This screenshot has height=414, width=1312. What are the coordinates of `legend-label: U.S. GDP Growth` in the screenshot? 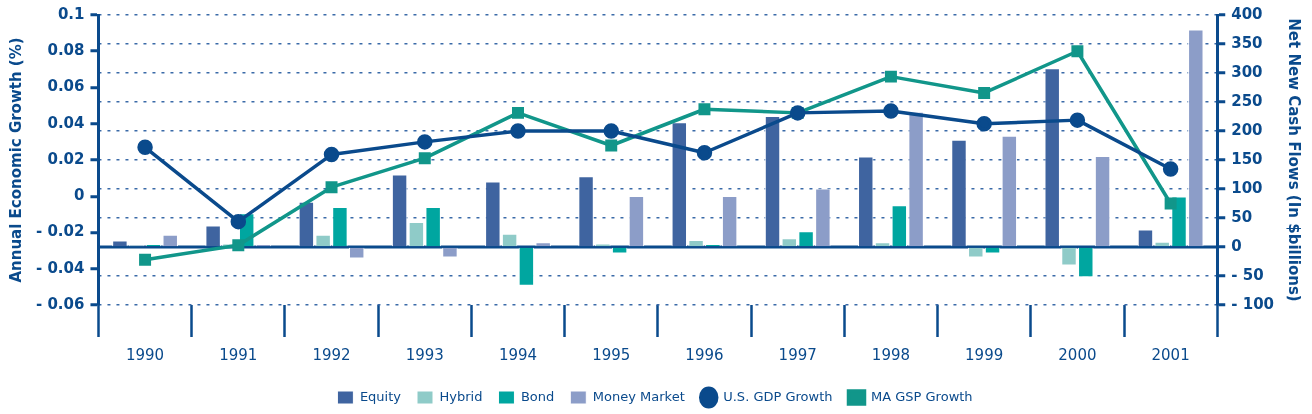 It's located at (778, 396).